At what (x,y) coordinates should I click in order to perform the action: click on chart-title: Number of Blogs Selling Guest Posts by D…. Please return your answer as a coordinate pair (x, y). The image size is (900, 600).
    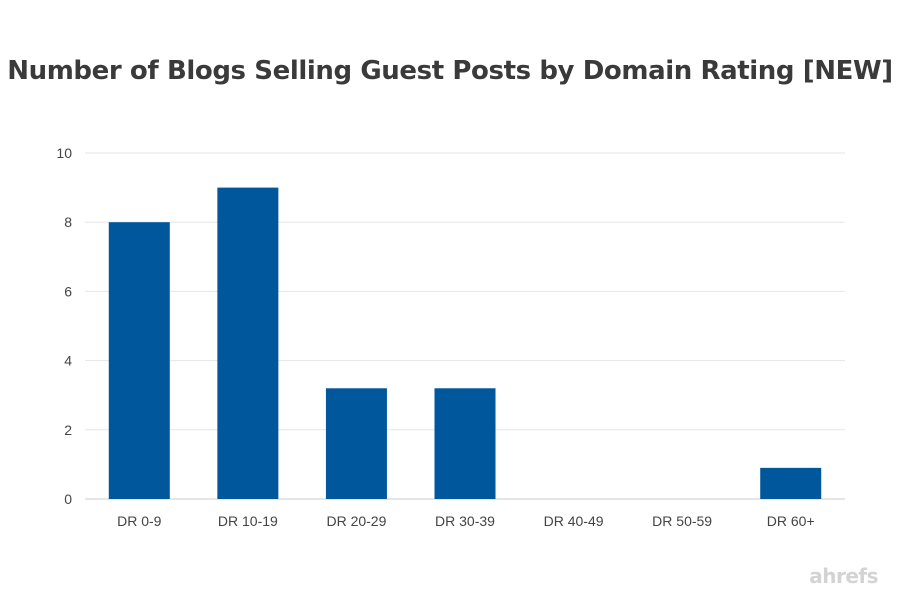
    Looking at the image, I should click on (450, 71).